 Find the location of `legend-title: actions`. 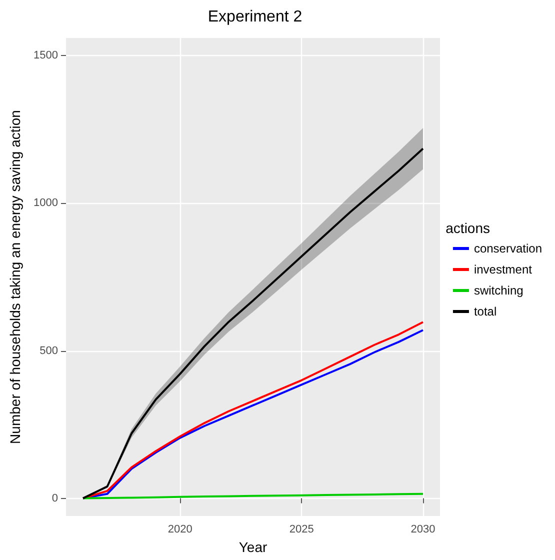

legend-title: actions is located at coordinates (468, 228).